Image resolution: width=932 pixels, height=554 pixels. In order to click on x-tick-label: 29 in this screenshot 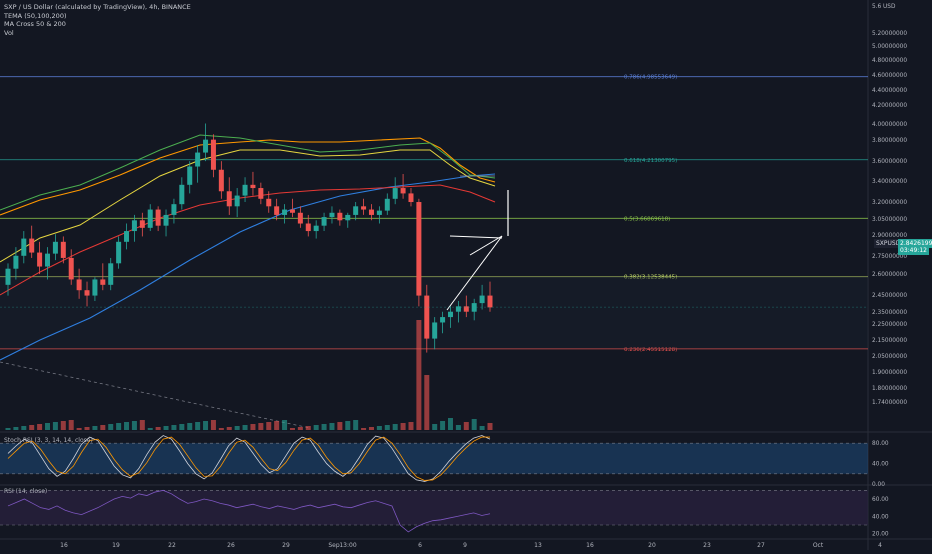, I will do `click(286, 545)`.